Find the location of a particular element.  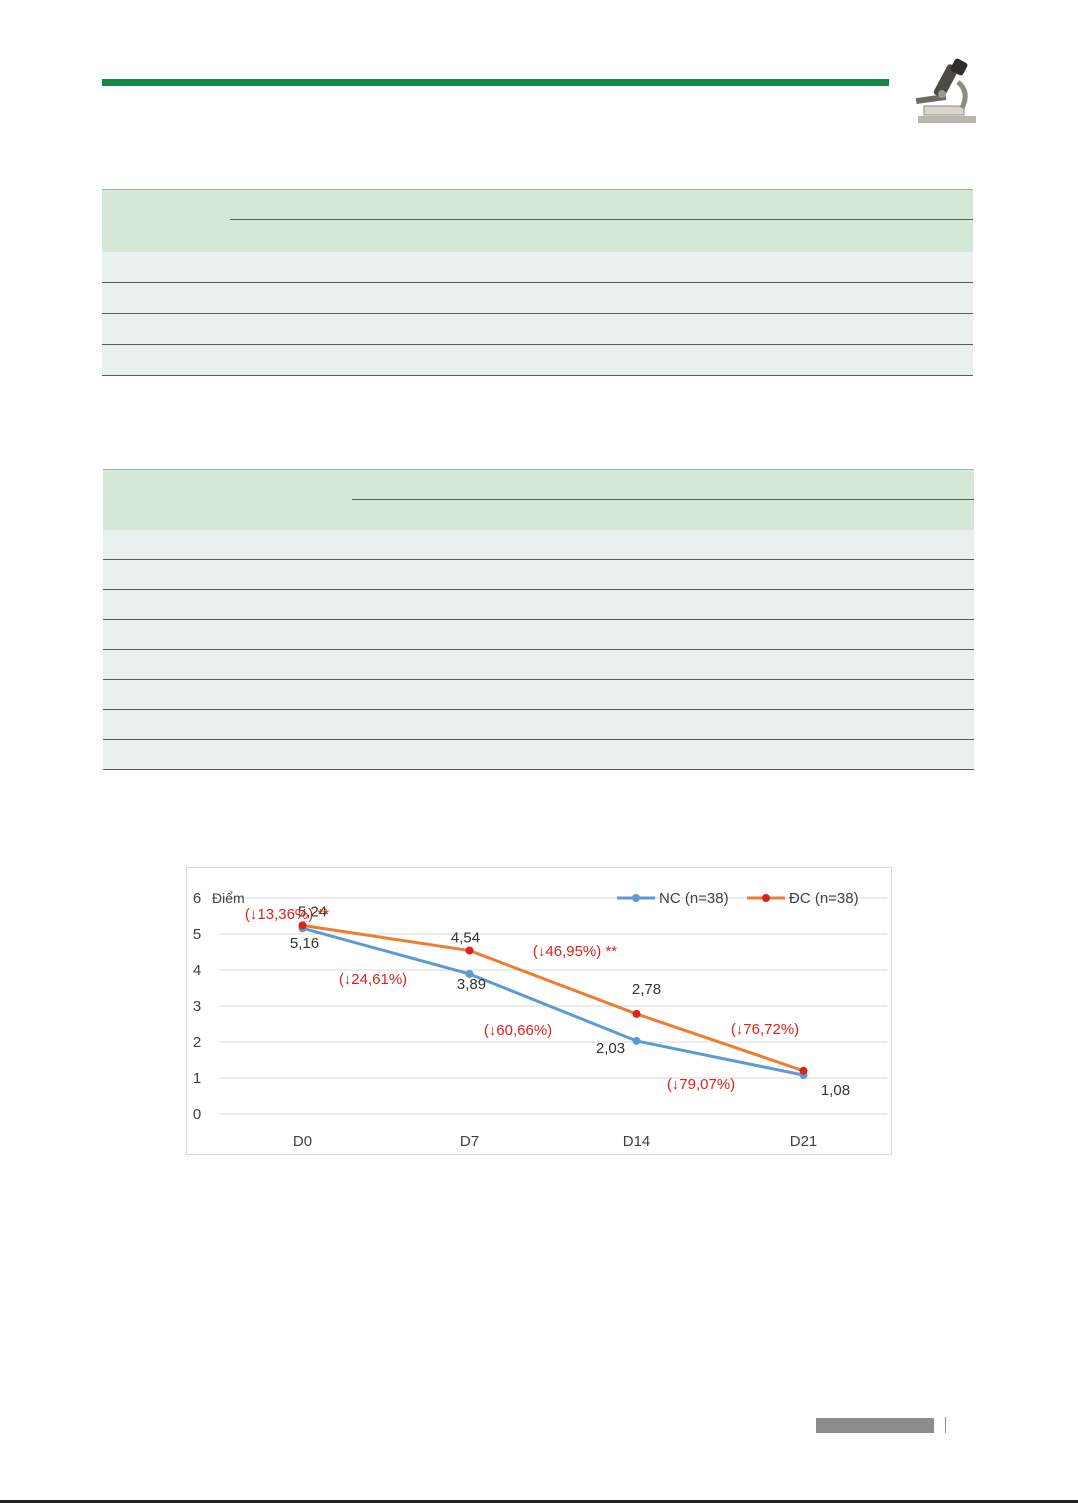

data-label: 5,16 is located at coordinates (304, 943).